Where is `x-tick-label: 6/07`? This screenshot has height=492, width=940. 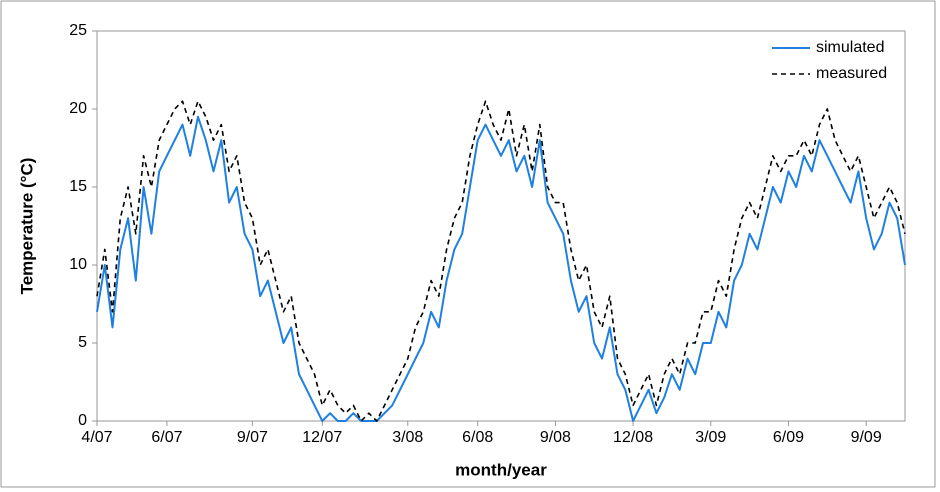
x-tick-label: 6/07 is located at coordinates (166, 437).